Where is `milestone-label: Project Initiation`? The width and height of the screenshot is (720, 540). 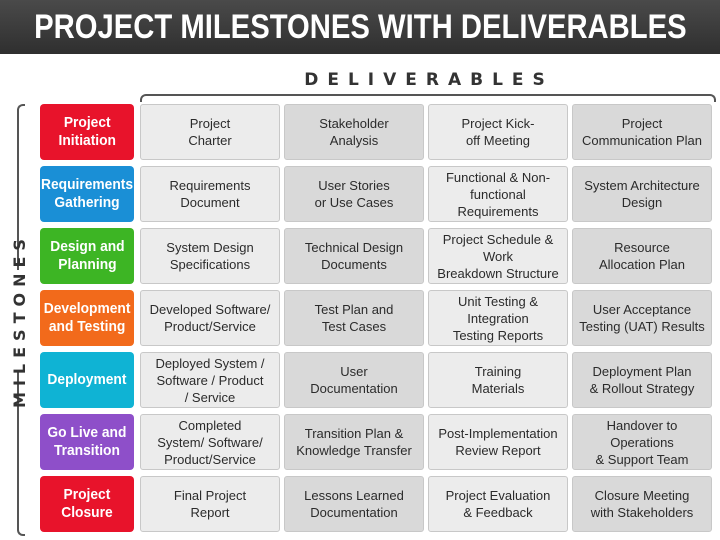 milestone-label: Project Initiation is located at coordinates (87, 131).